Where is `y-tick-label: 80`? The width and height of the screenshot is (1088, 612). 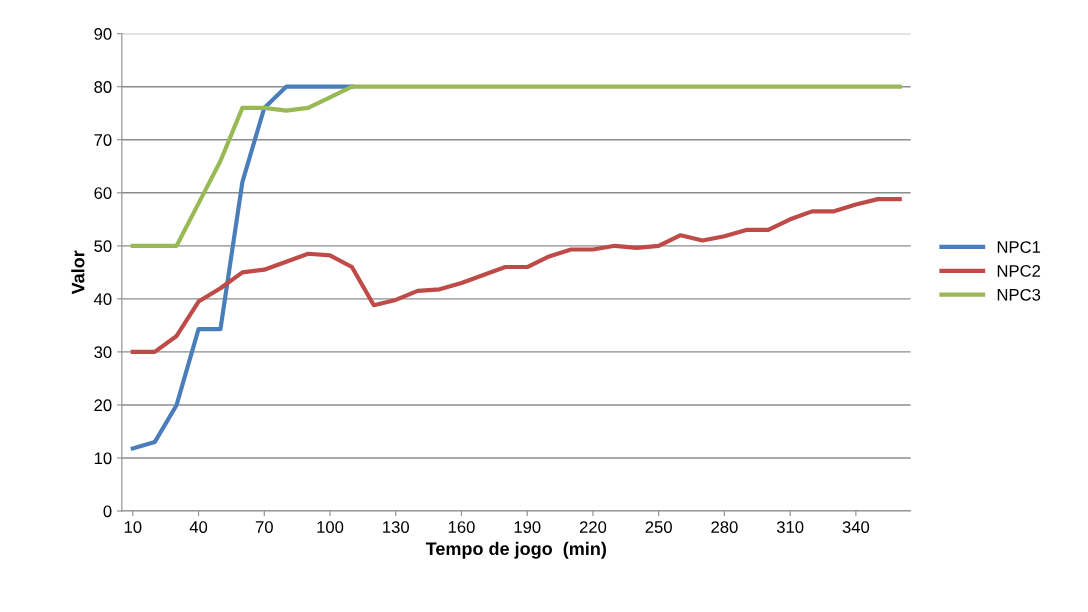 y-tick-label: 80 is located at coordinates (103, 87).